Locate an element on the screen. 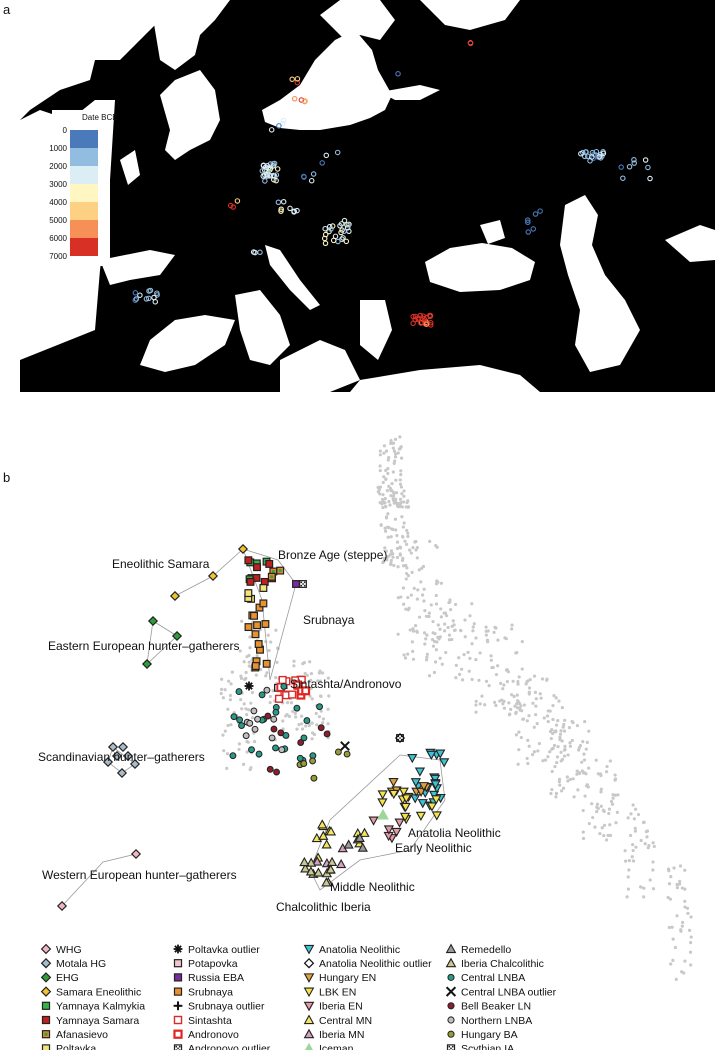 This screenshot has width=715, height=1050. marker-tri-up-gray is located at coordinates (359, 837).